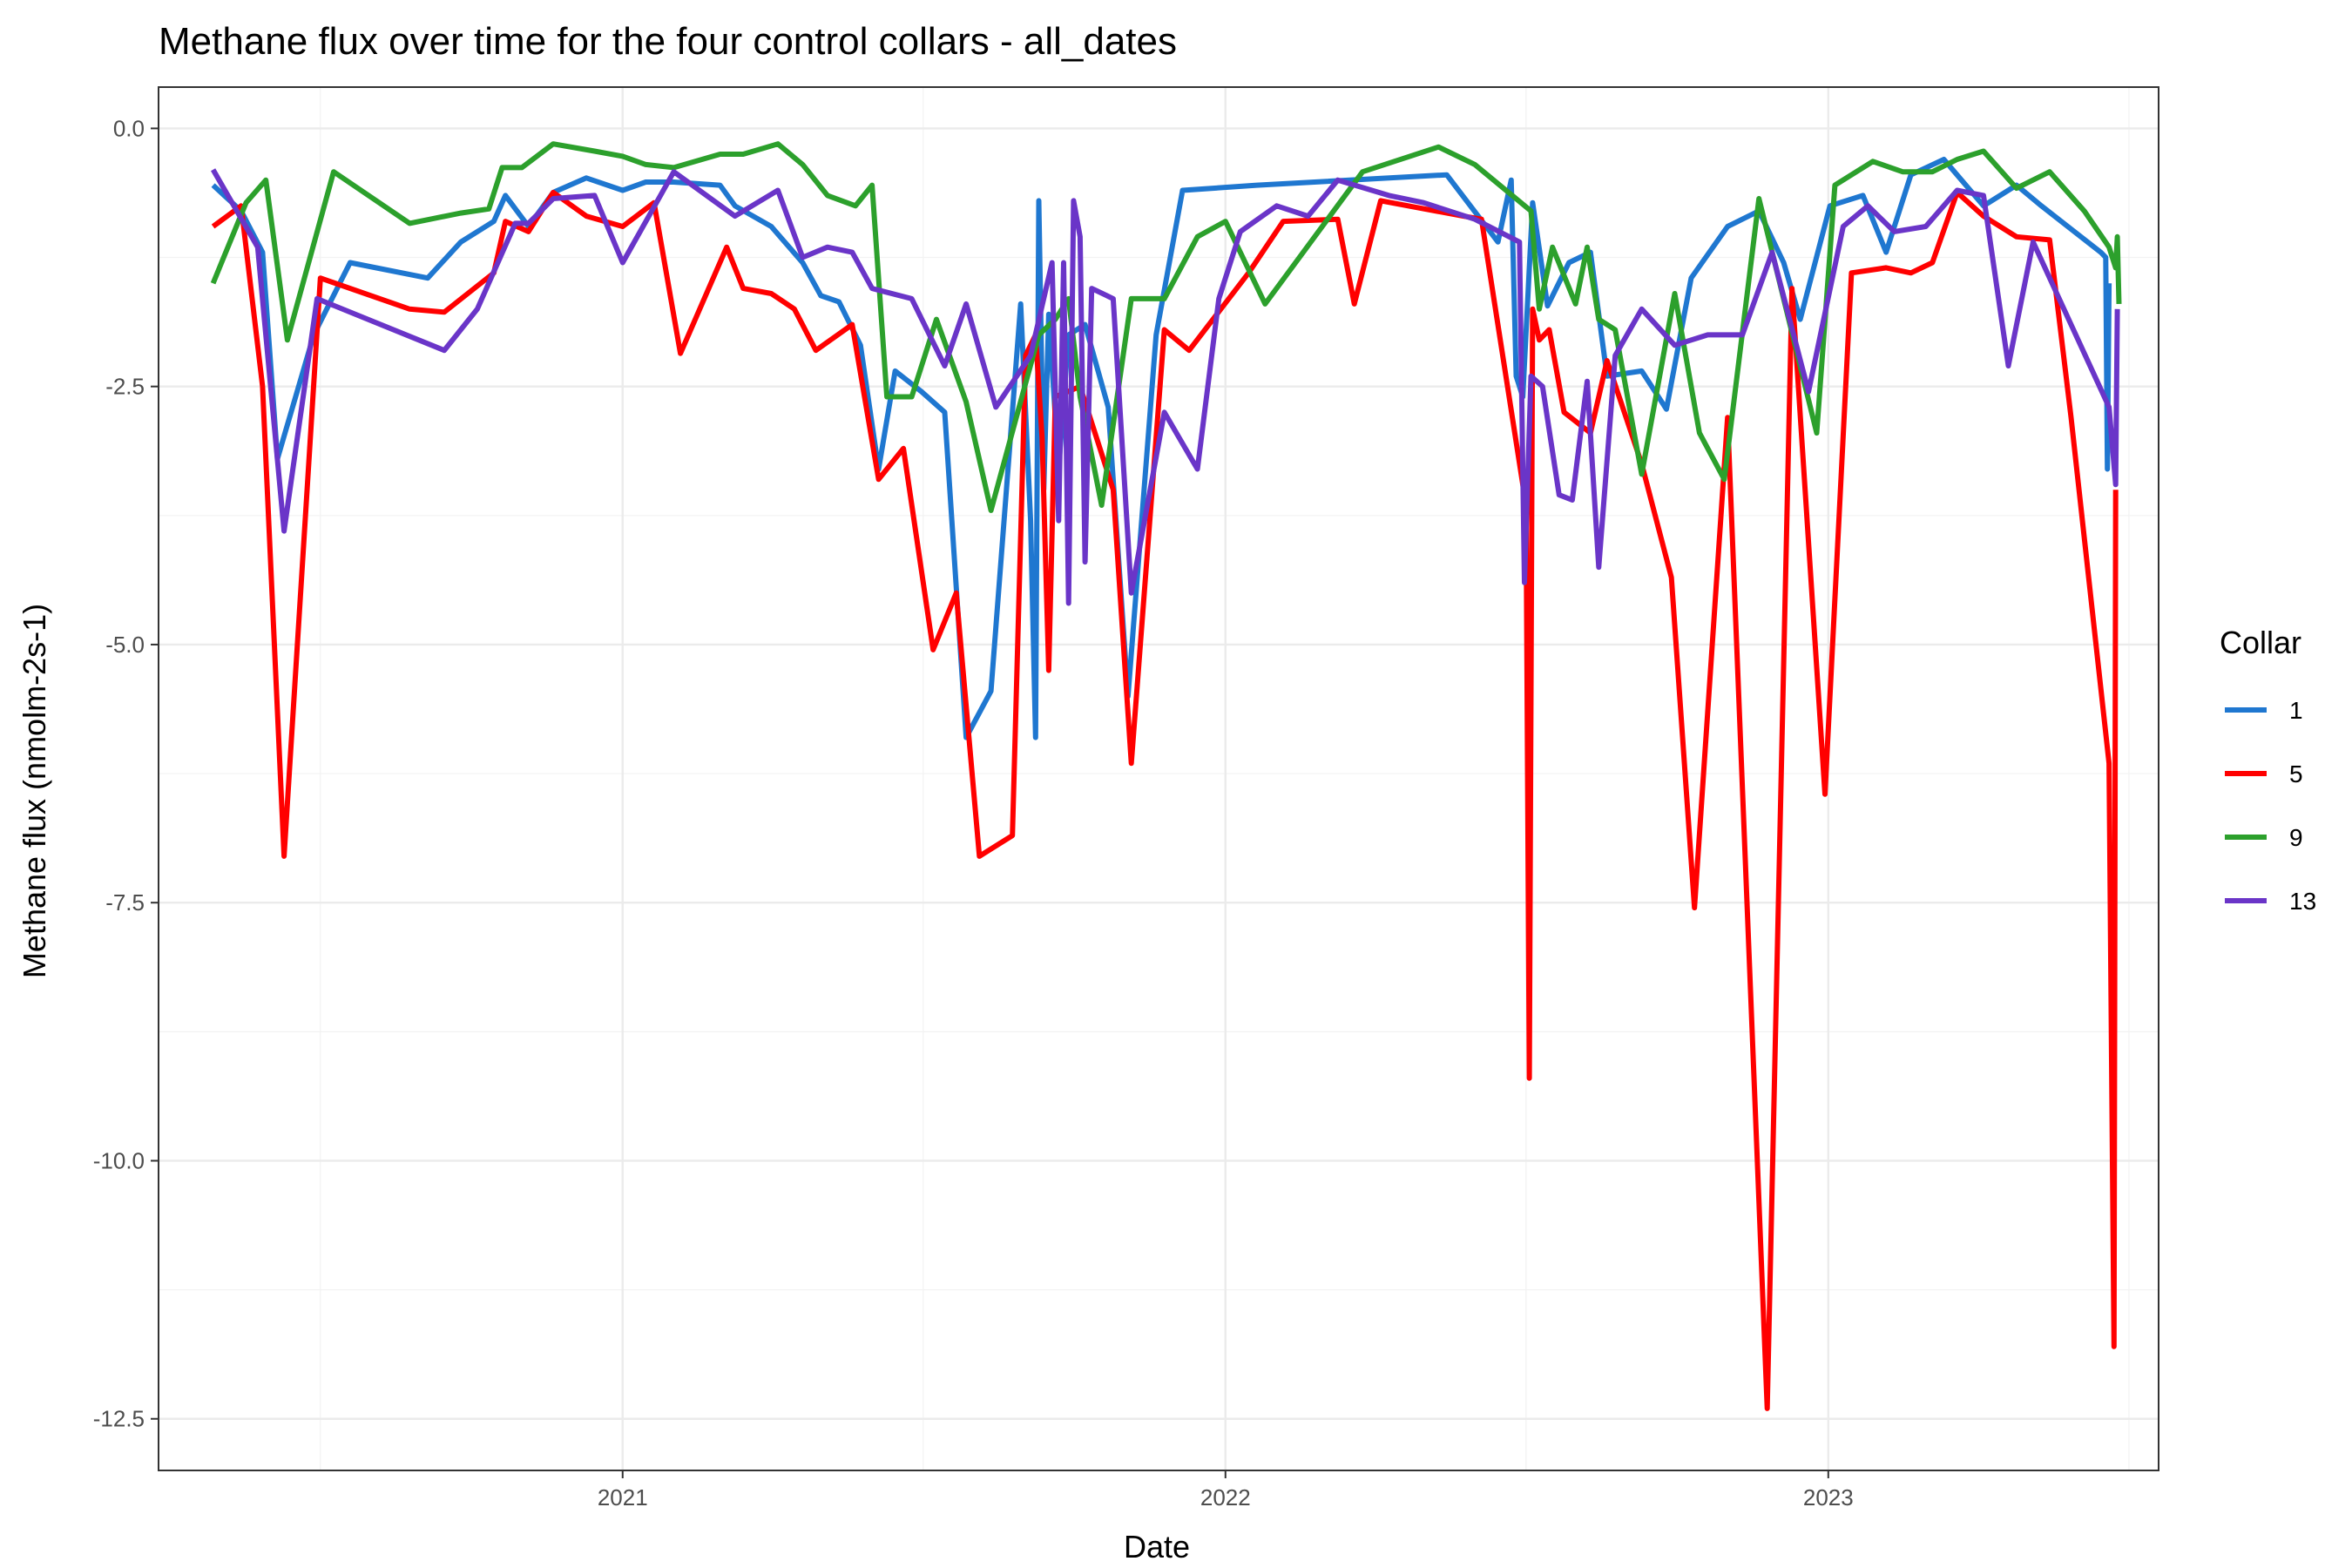 The image size is (2352, 1568). I want to click on x-tick-label: 2022, so click(1225, 1497).